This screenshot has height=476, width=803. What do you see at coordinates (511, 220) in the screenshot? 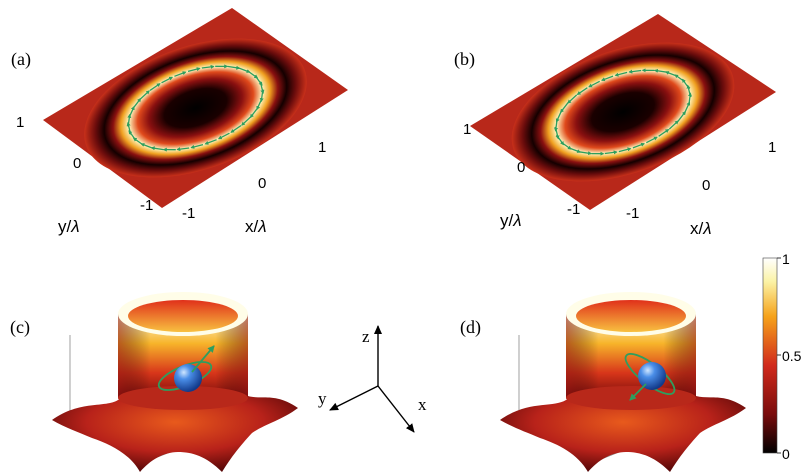
I see `panel-b-y-axis-label: y/λ` at bounding box center [511, 220].